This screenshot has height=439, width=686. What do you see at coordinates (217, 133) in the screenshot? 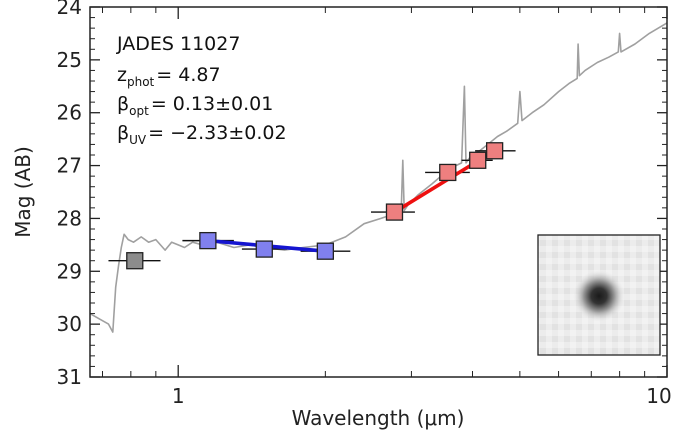
I see `beta-uv-value: = −2.33±0.02` at bounding box center [217, 133].